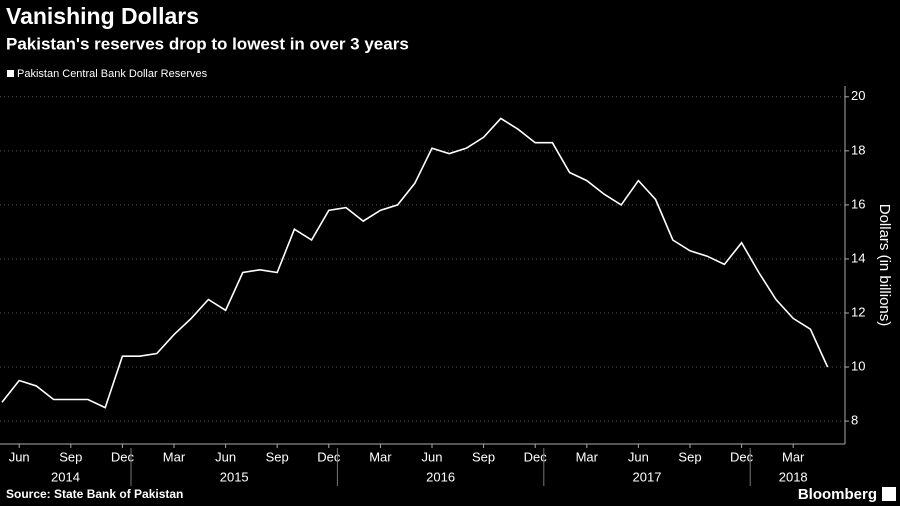  What do you see at coordinates (858, 95) in the screenshot?
I see `y-tick-label: 20` at bounding box center [858, 95].